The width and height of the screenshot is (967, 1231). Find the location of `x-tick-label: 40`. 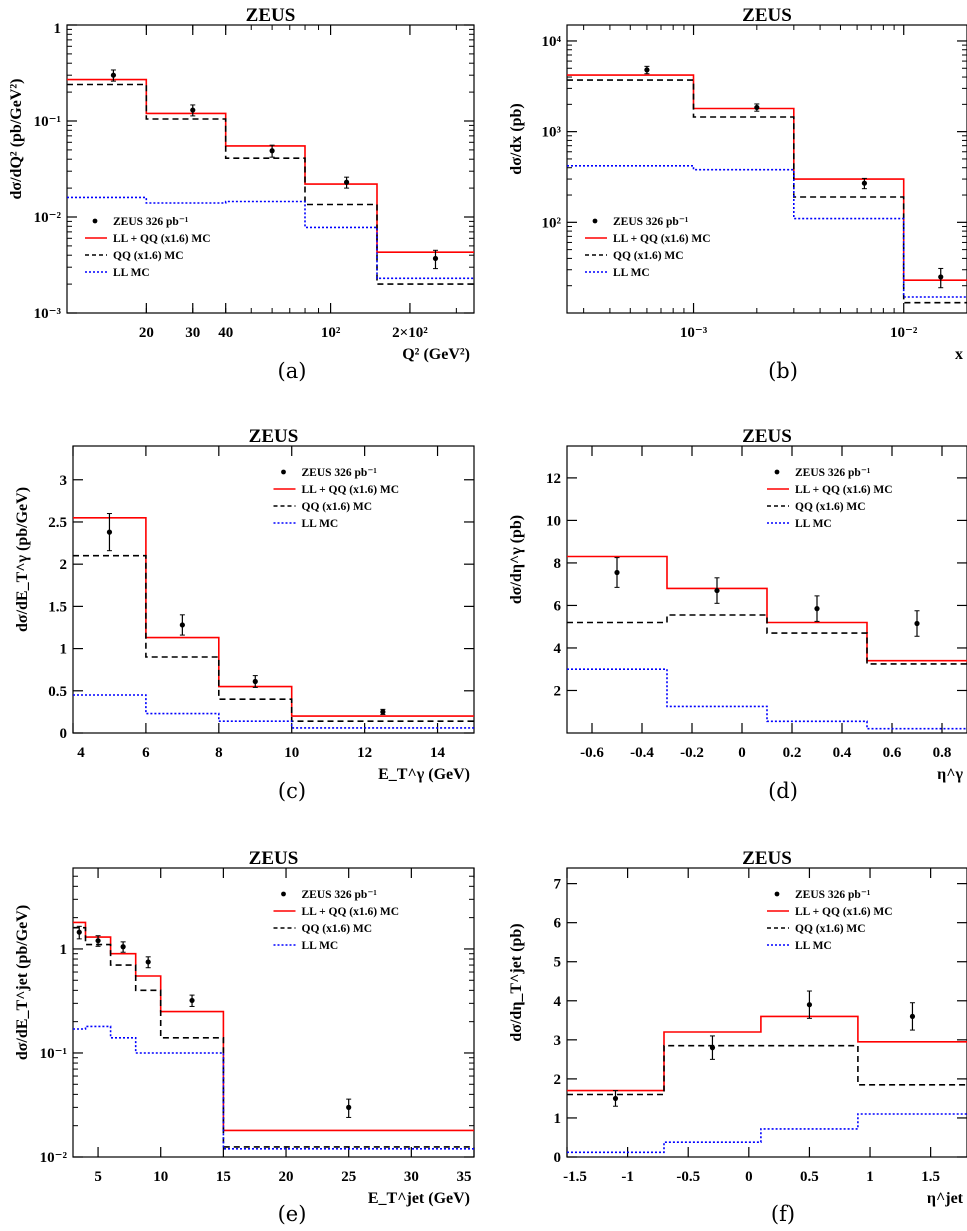

x-tick-label: 40 is located at coordinates (225, 333).